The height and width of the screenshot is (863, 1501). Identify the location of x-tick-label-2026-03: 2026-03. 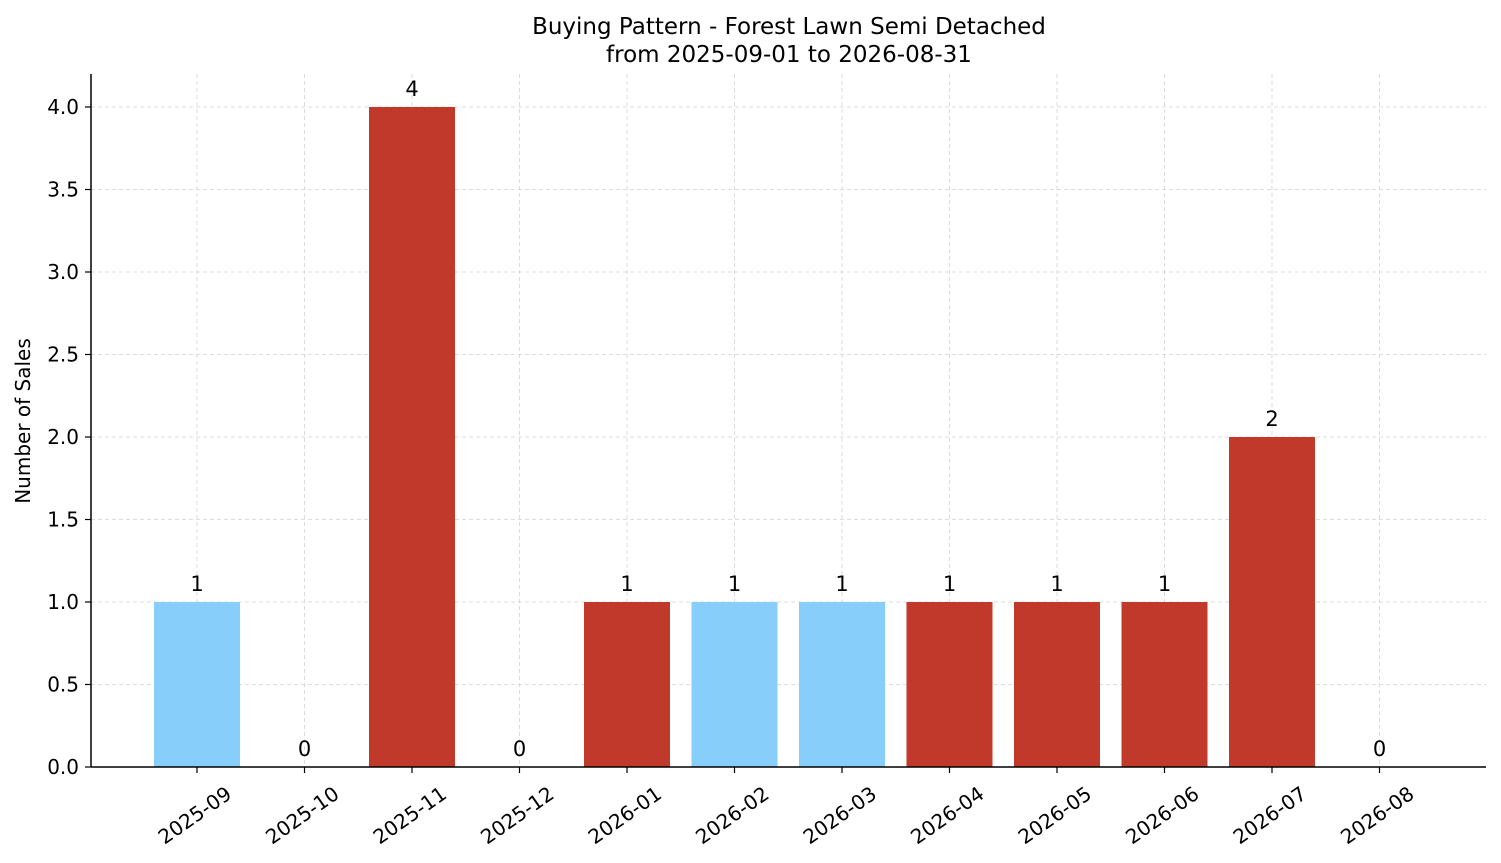
(840, 815).